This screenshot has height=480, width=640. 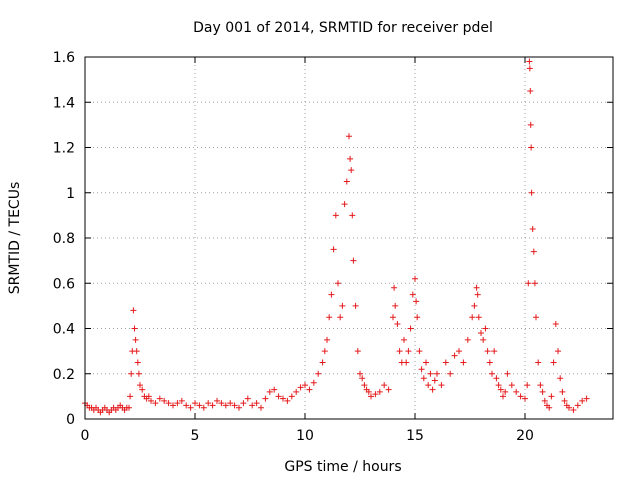 What do you see at coordinates (64, 330) in the screenshot?
I see `y-tick-label: 0.4` at bounding box center [64, 330].